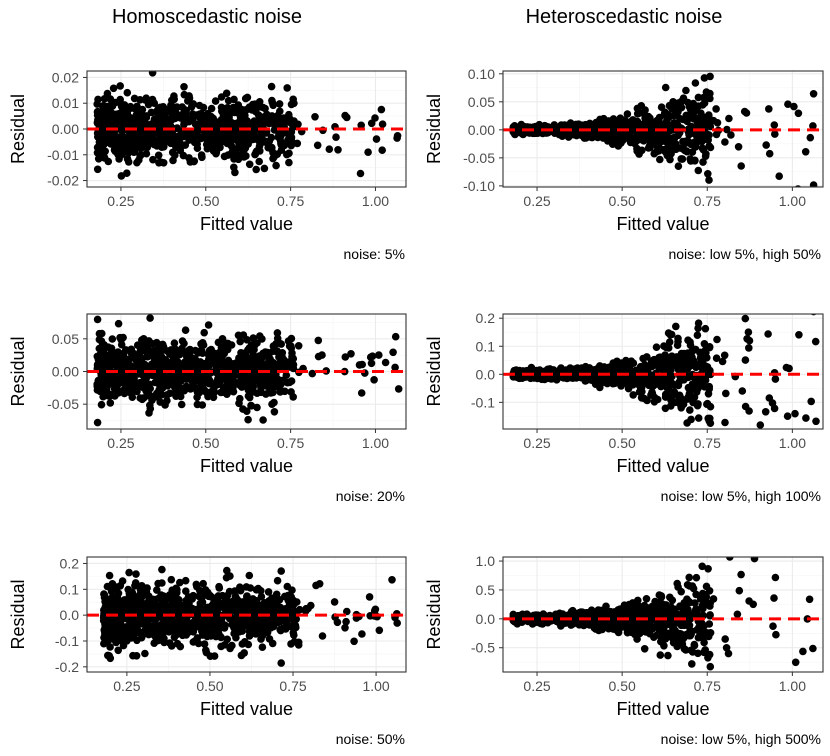 This screenshot has height=756, width=830. What do you see at coordinates (207, 17) in the screenshot?
I see `column-title-homoscedastic: Homoscedastic noise` at bounding box center [207, 17].